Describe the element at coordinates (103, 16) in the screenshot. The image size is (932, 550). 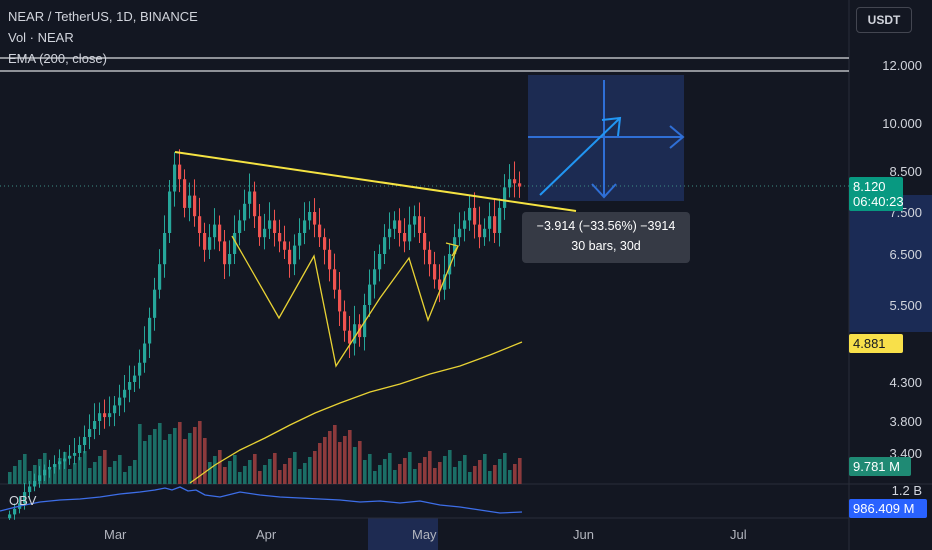
I see `symbol-legend: NEAR / TetherUS, 1D, BINANCE` at that location.